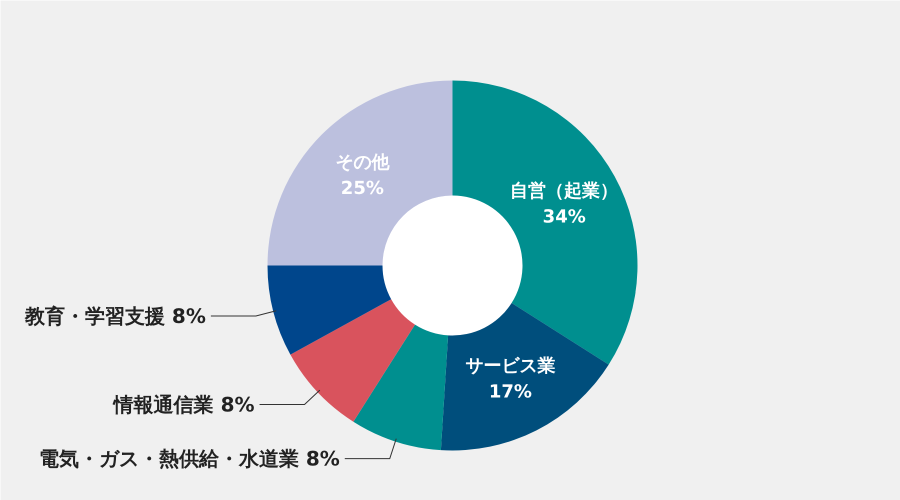 Image resolution: width=900 pixels, height=500 pixels. Describe the element at coordinates (362, 188) in the screenshot. I see `data-label: 25%` at that location.